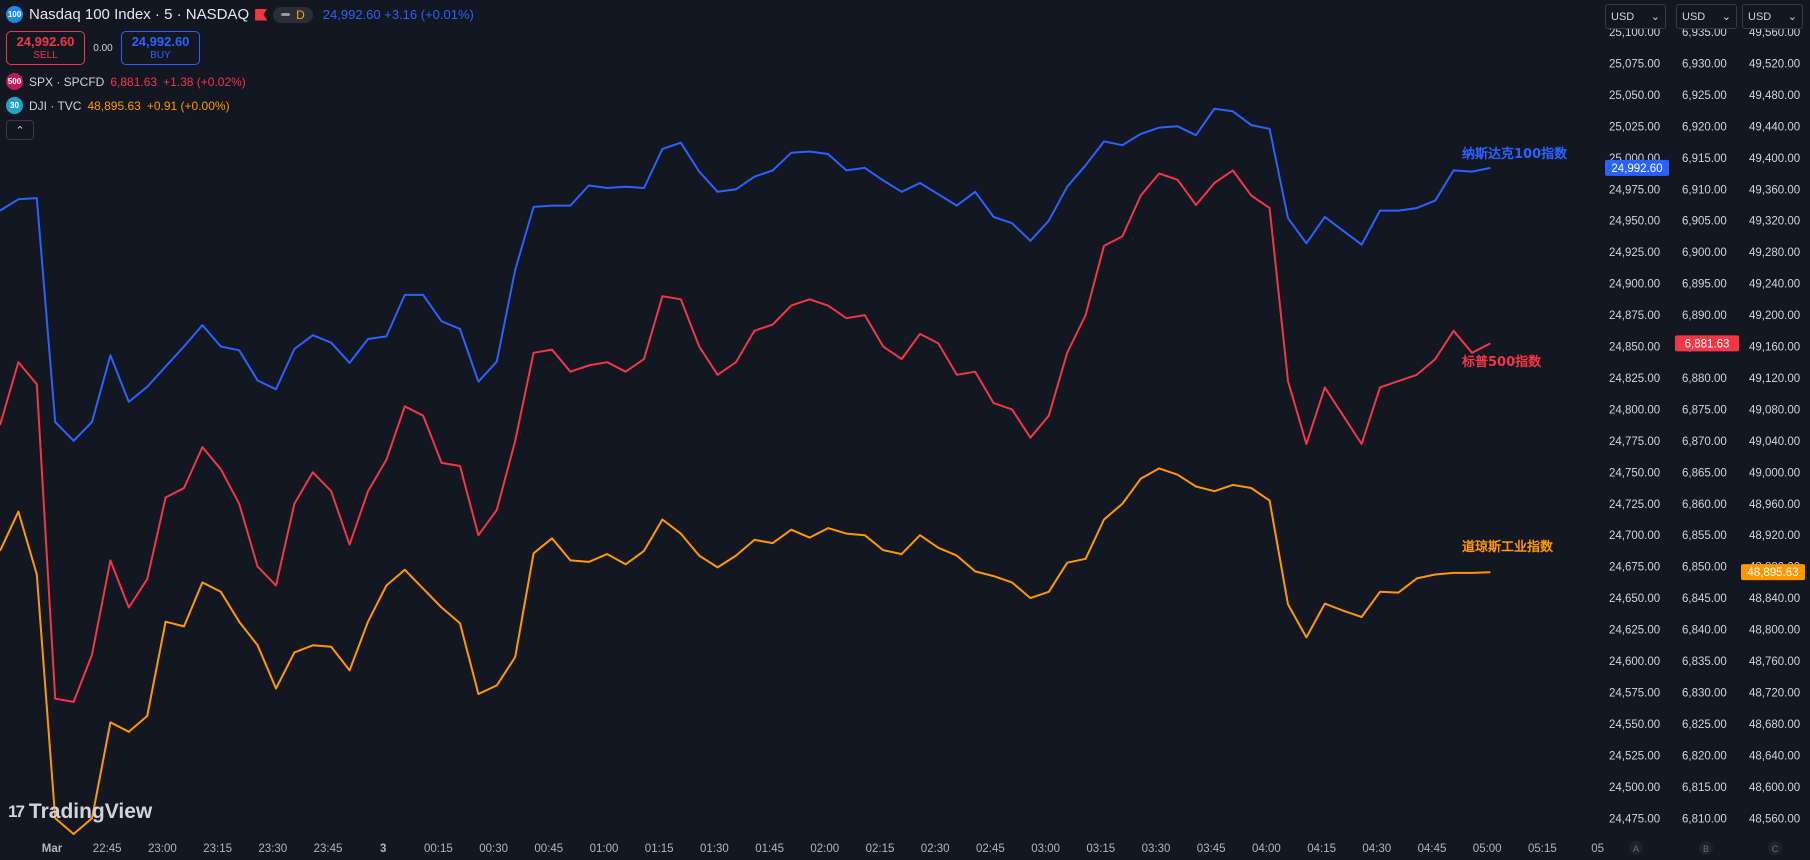  Describe the element at coordinates (1634, 316) in the screenshot. I see `price-tick-label: 24,875.00` at that location.